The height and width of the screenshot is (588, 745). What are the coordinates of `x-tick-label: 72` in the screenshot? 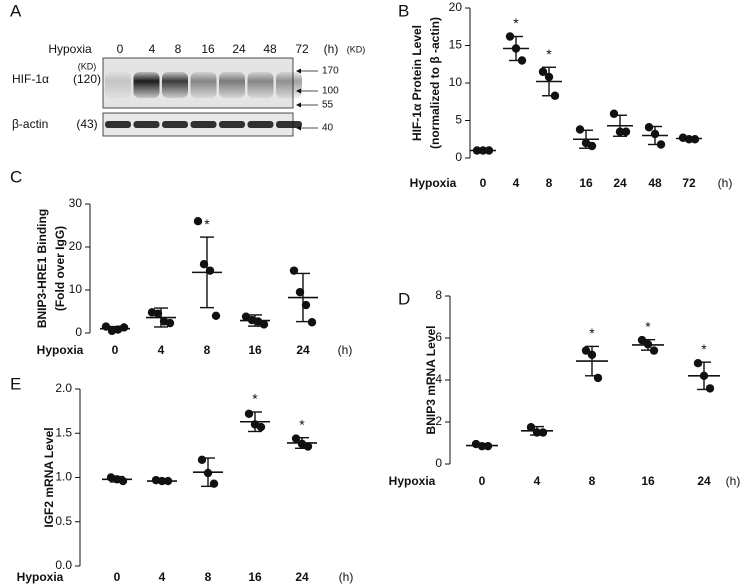 It's located at (689, 183).